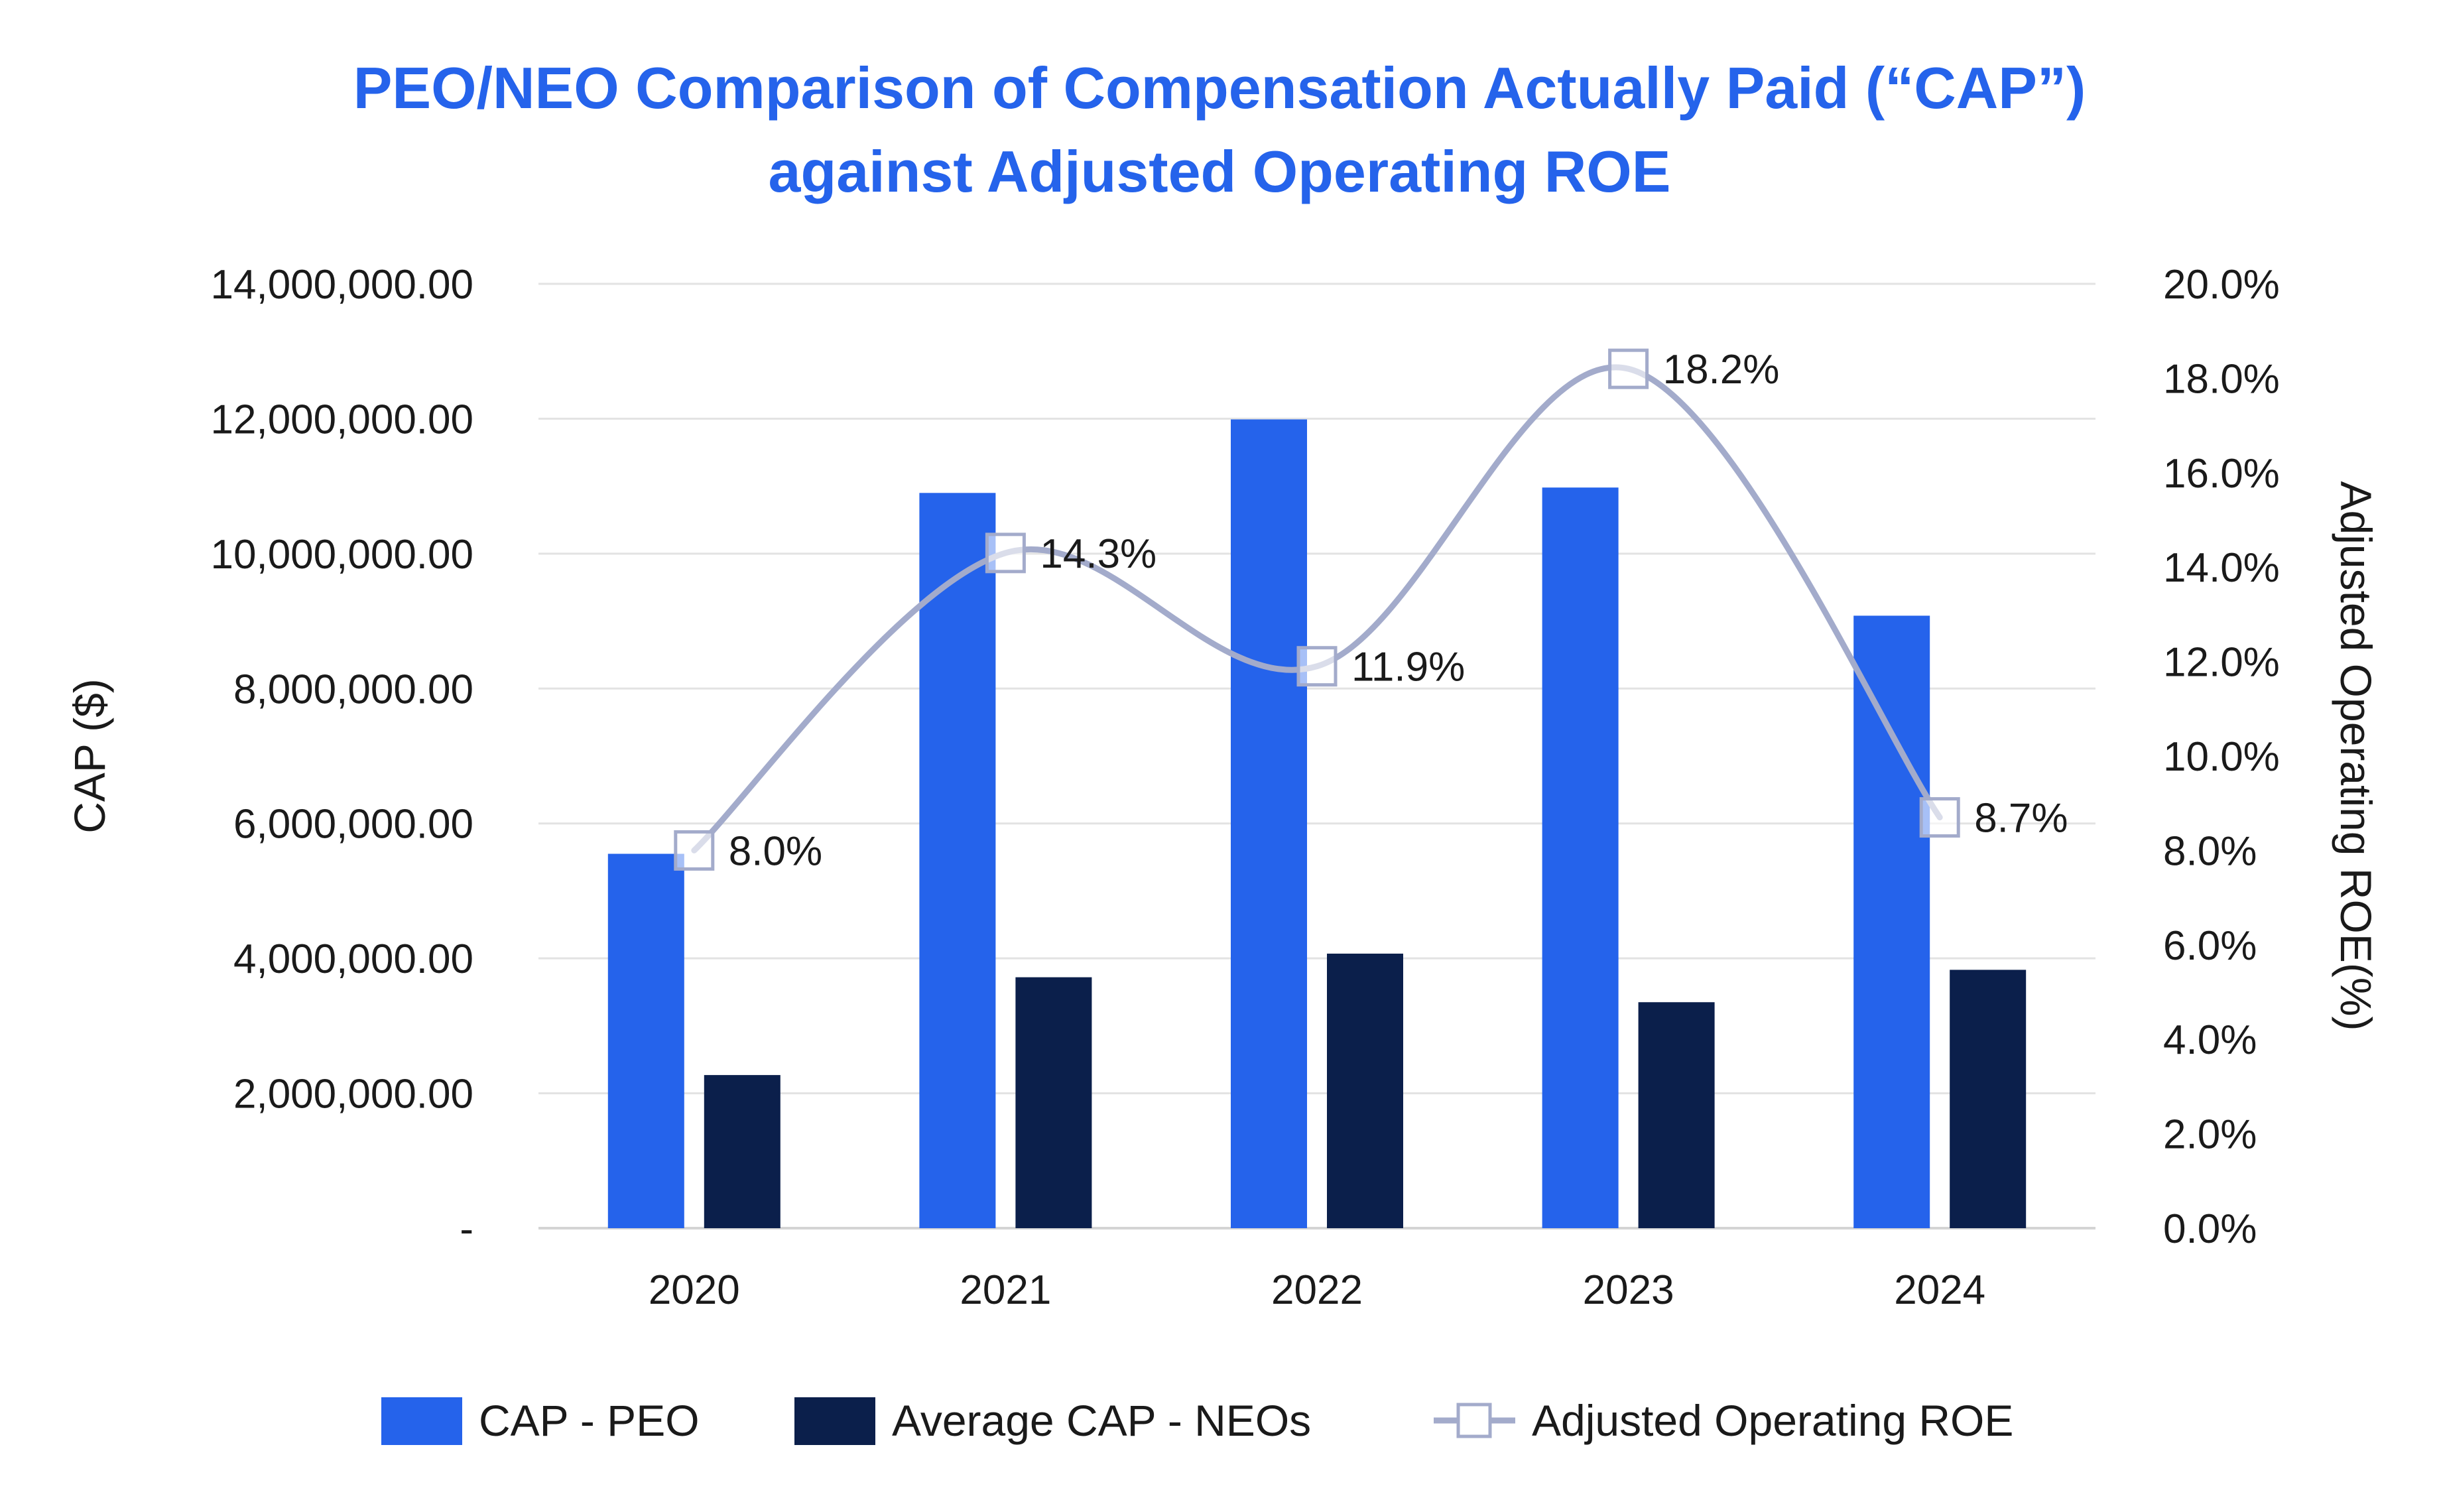 Image resolution: width=2439 pixels, height=1512 pixels. What do you see at coordinates (343, 419) in the screenshot?
I see `y-tick-label-left: 12,000,000.00` at bounding box center [343, 419].